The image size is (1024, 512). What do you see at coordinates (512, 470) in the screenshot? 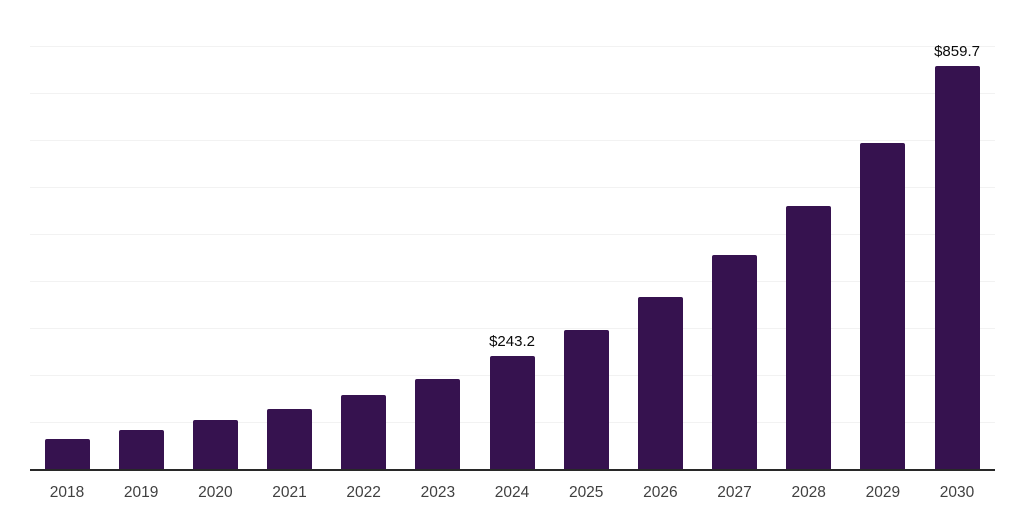
I see `x-axis-line` at bounding box center [512, 470].